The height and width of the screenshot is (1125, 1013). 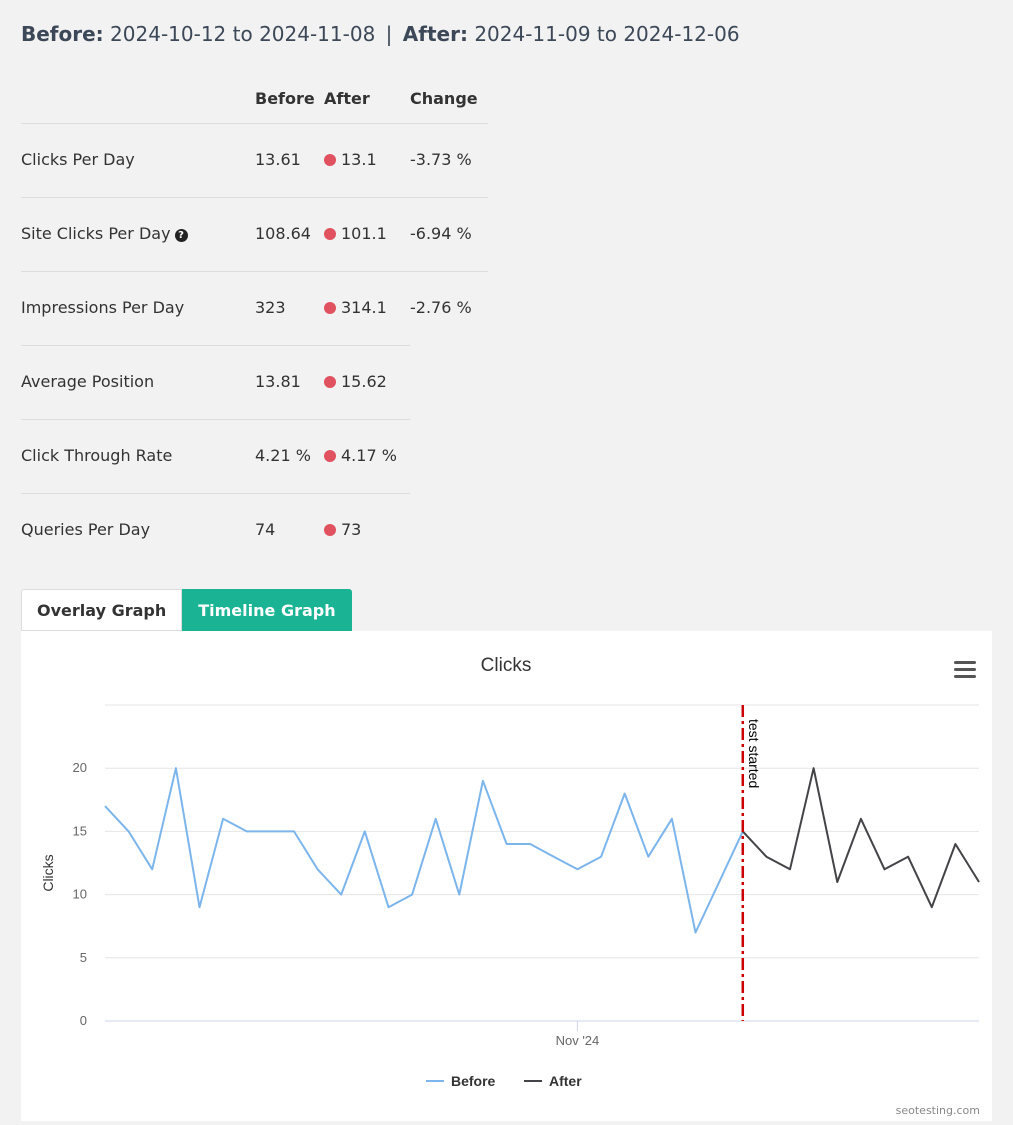 What do you see at coordinates (364, 233) in the screenshot?
I see `after-value: 101.1` at bounding box center [364, 233].